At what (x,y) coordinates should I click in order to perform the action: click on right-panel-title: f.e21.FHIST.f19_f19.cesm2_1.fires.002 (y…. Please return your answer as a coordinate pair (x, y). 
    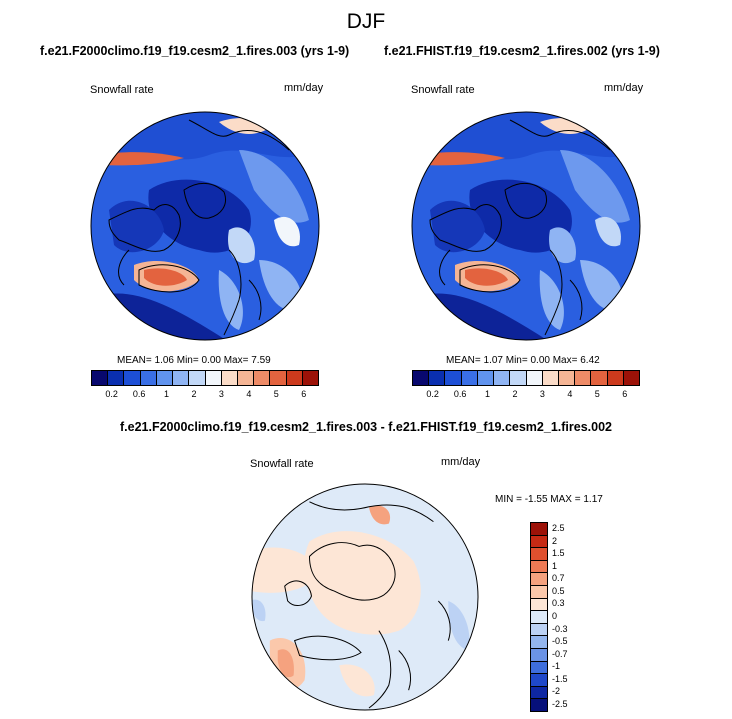
    Looking at the image, I should click on (522, 51).